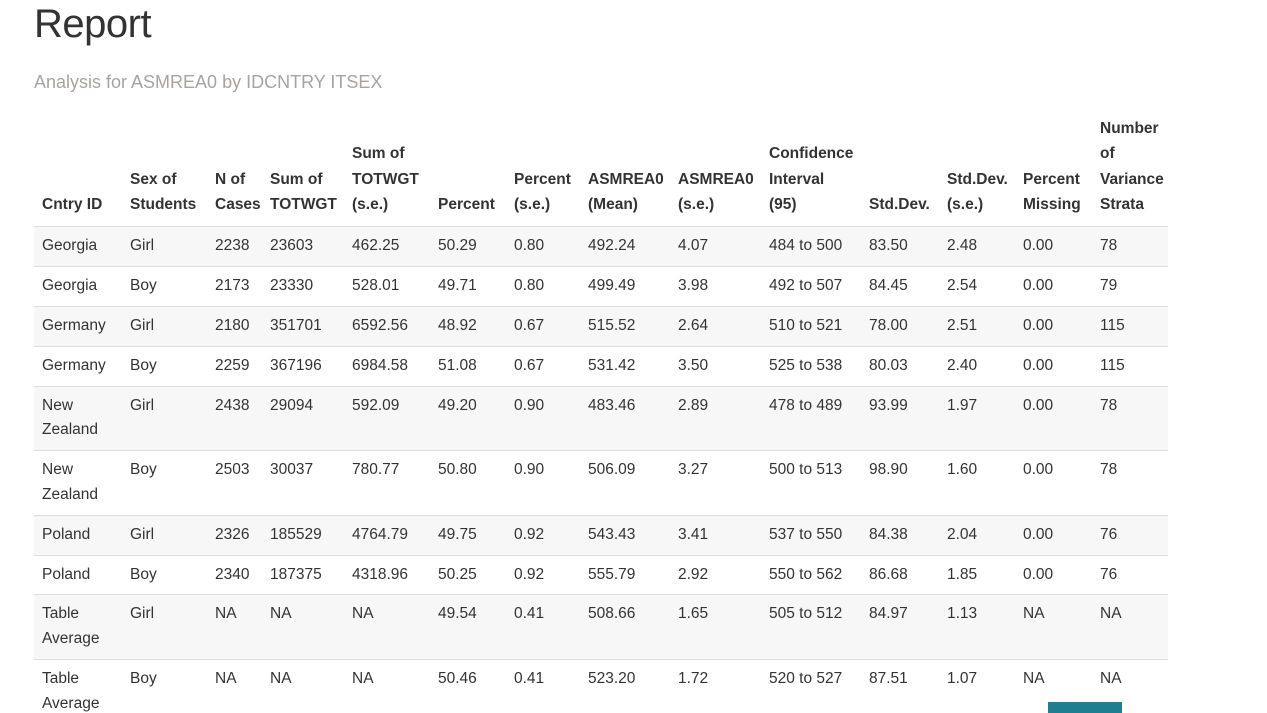  I want to click on table-cell: 49.75, so click(468, 535).